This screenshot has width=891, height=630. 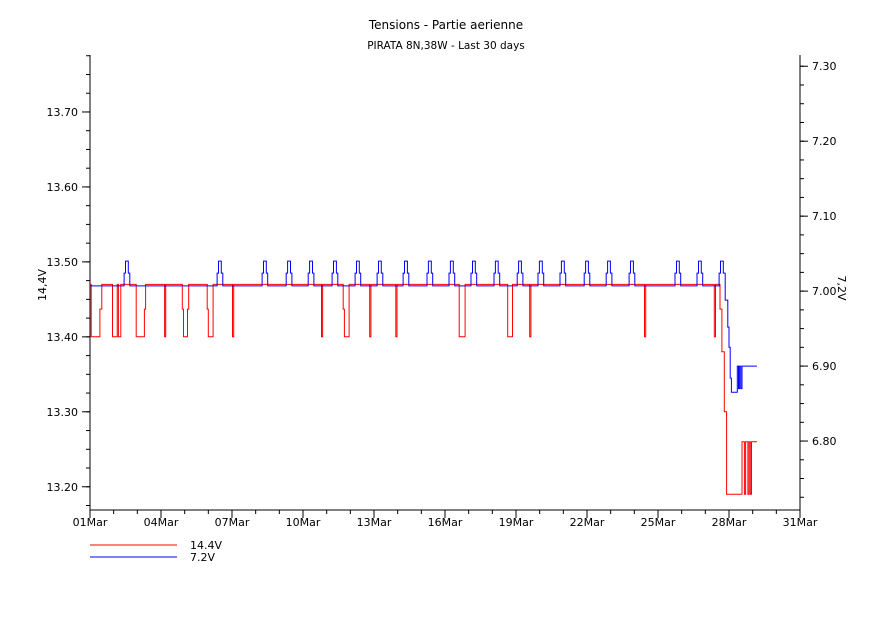 What do you see at coordinates (445, 522) in the screenshot?
I see `x-tick-label: 16Mar` at bounding box center [445, 522].